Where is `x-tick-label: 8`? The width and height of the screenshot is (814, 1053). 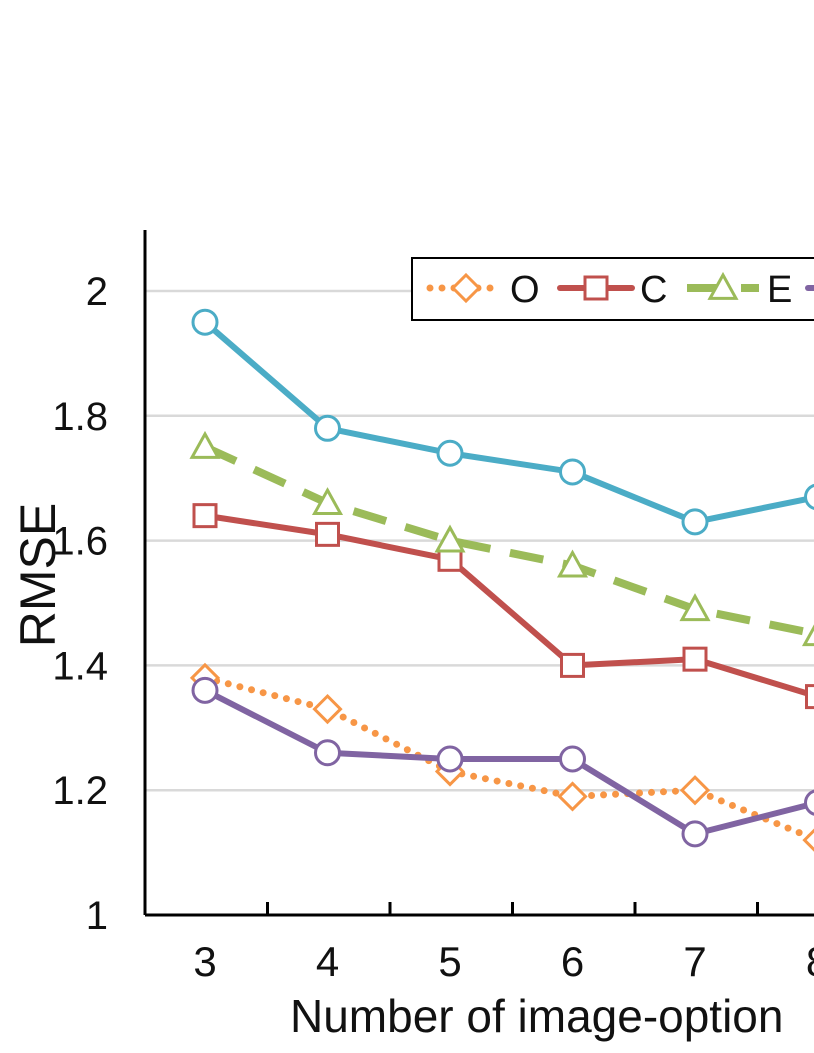 x-tick-label: 8 is located at coordinates (810, 961).